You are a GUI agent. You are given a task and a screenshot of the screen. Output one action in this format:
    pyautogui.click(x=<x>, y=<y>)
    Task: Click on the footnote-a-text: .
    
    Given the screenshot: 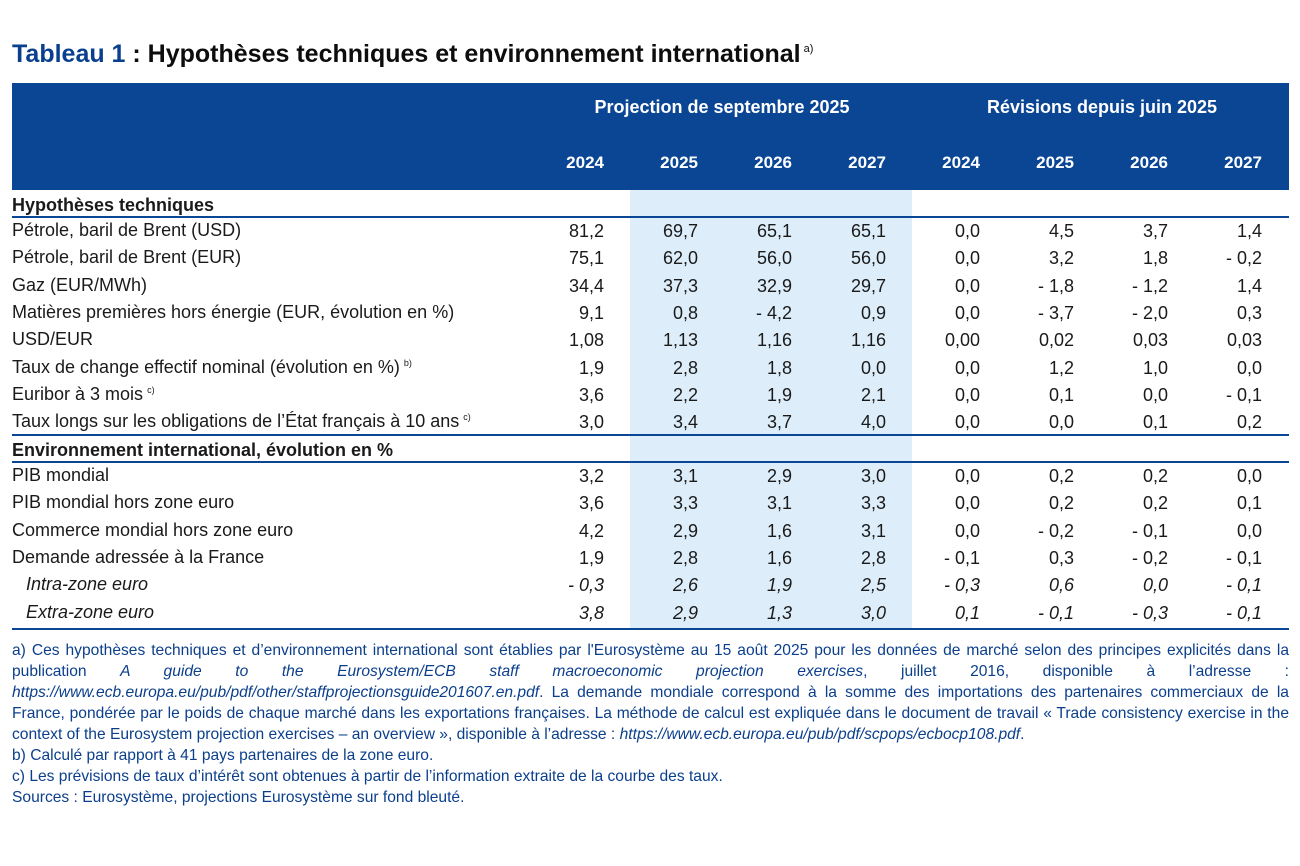 What is the action you would take?
    pyautogui.click(x=1022, y=734)
    